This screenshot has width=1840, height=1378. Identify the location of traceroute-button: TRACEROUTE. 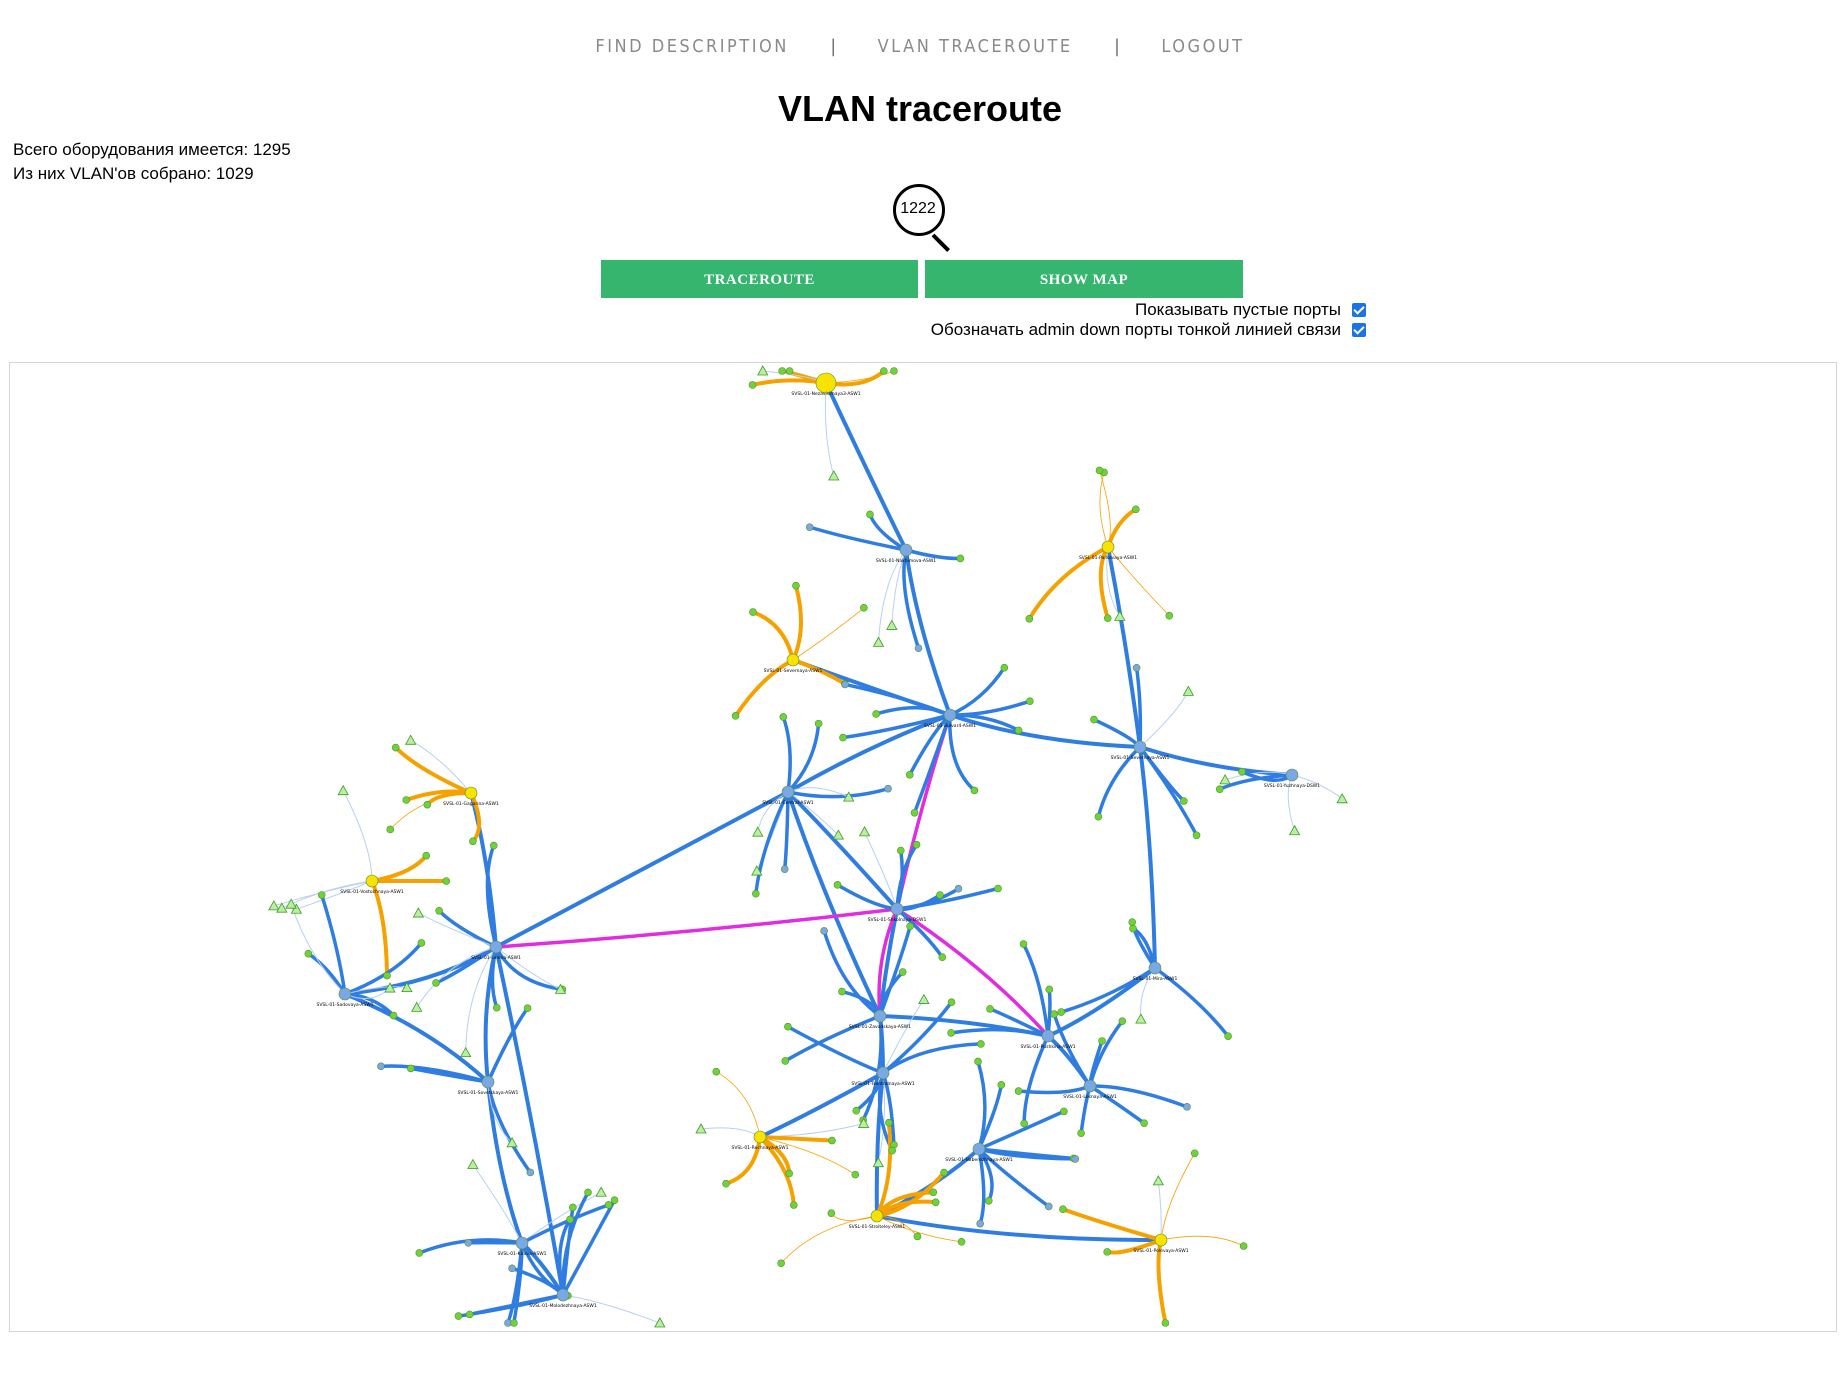
(759, 279).